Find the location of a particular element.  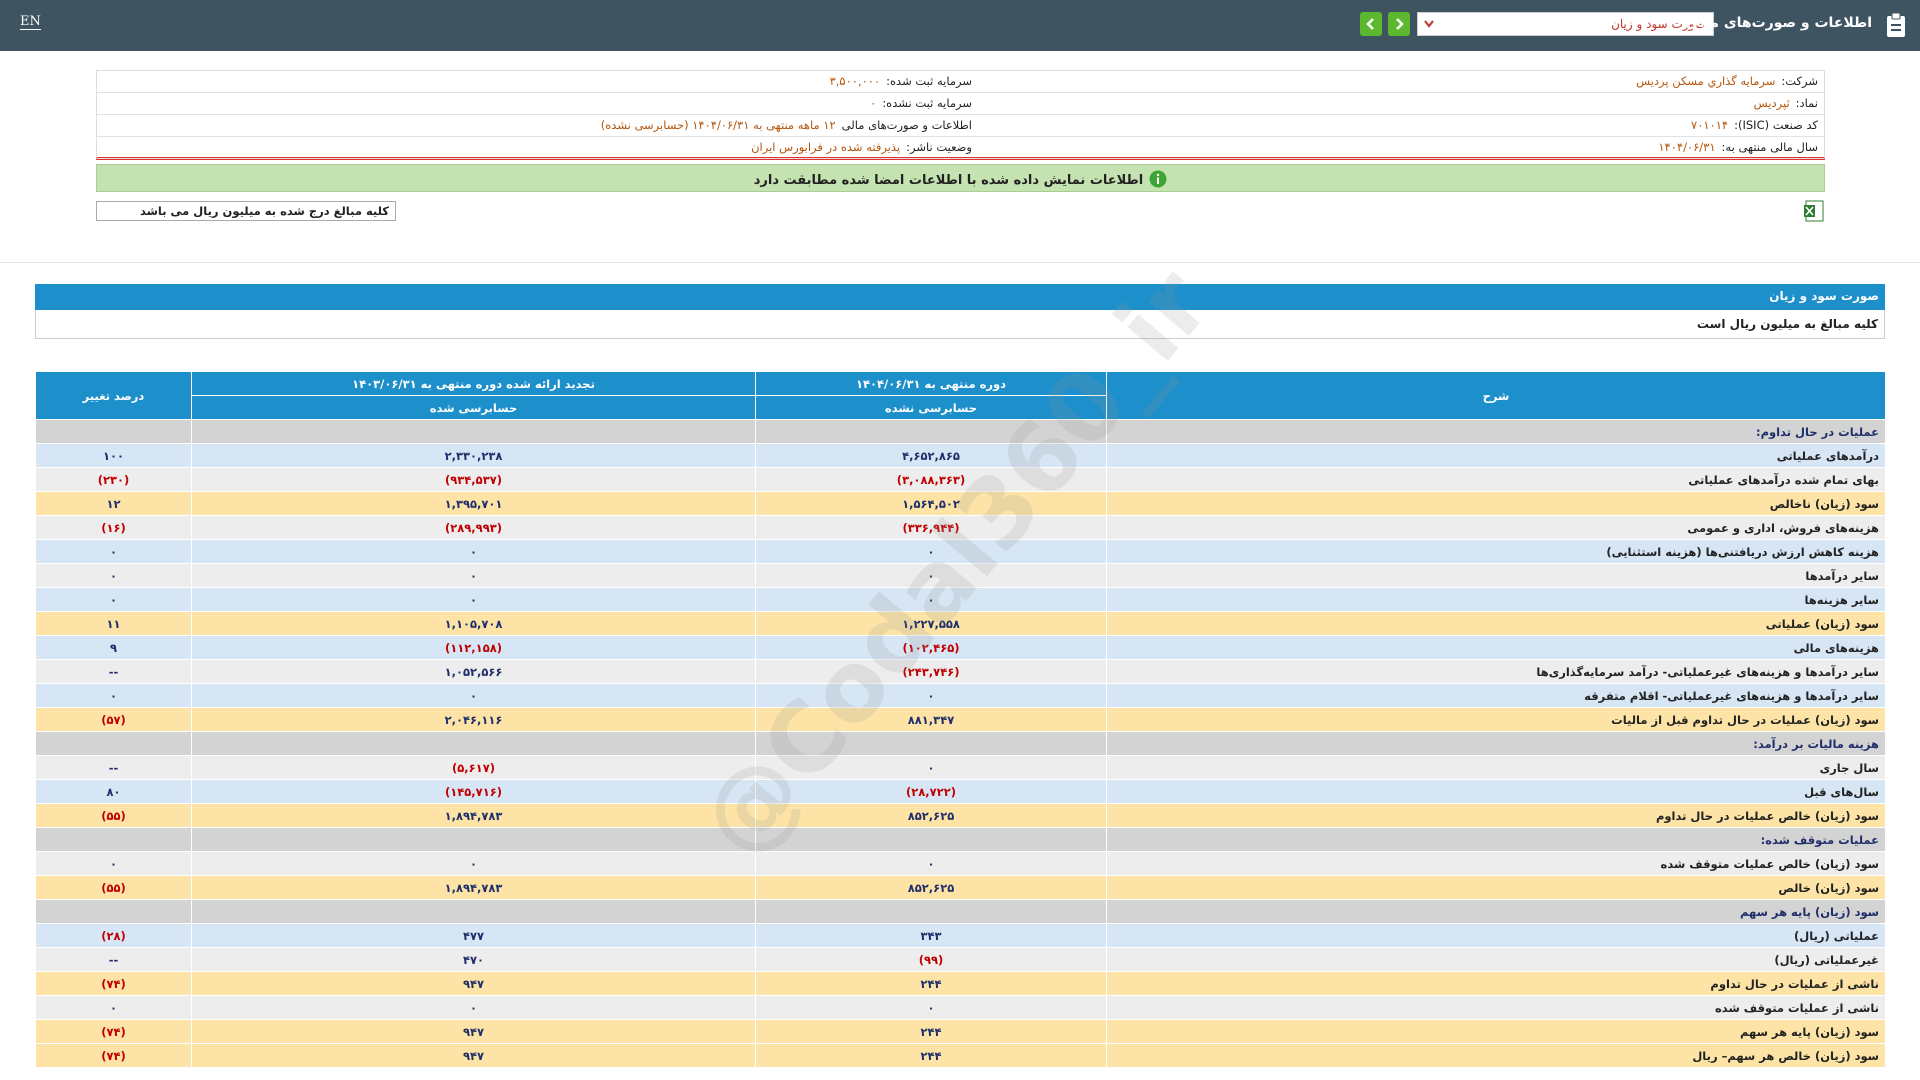

statement-row: ناشی از عملیات در حال تداوم ۲۴۴ ۹۴۷ (۷۴) is located at coordinates (960, 983).